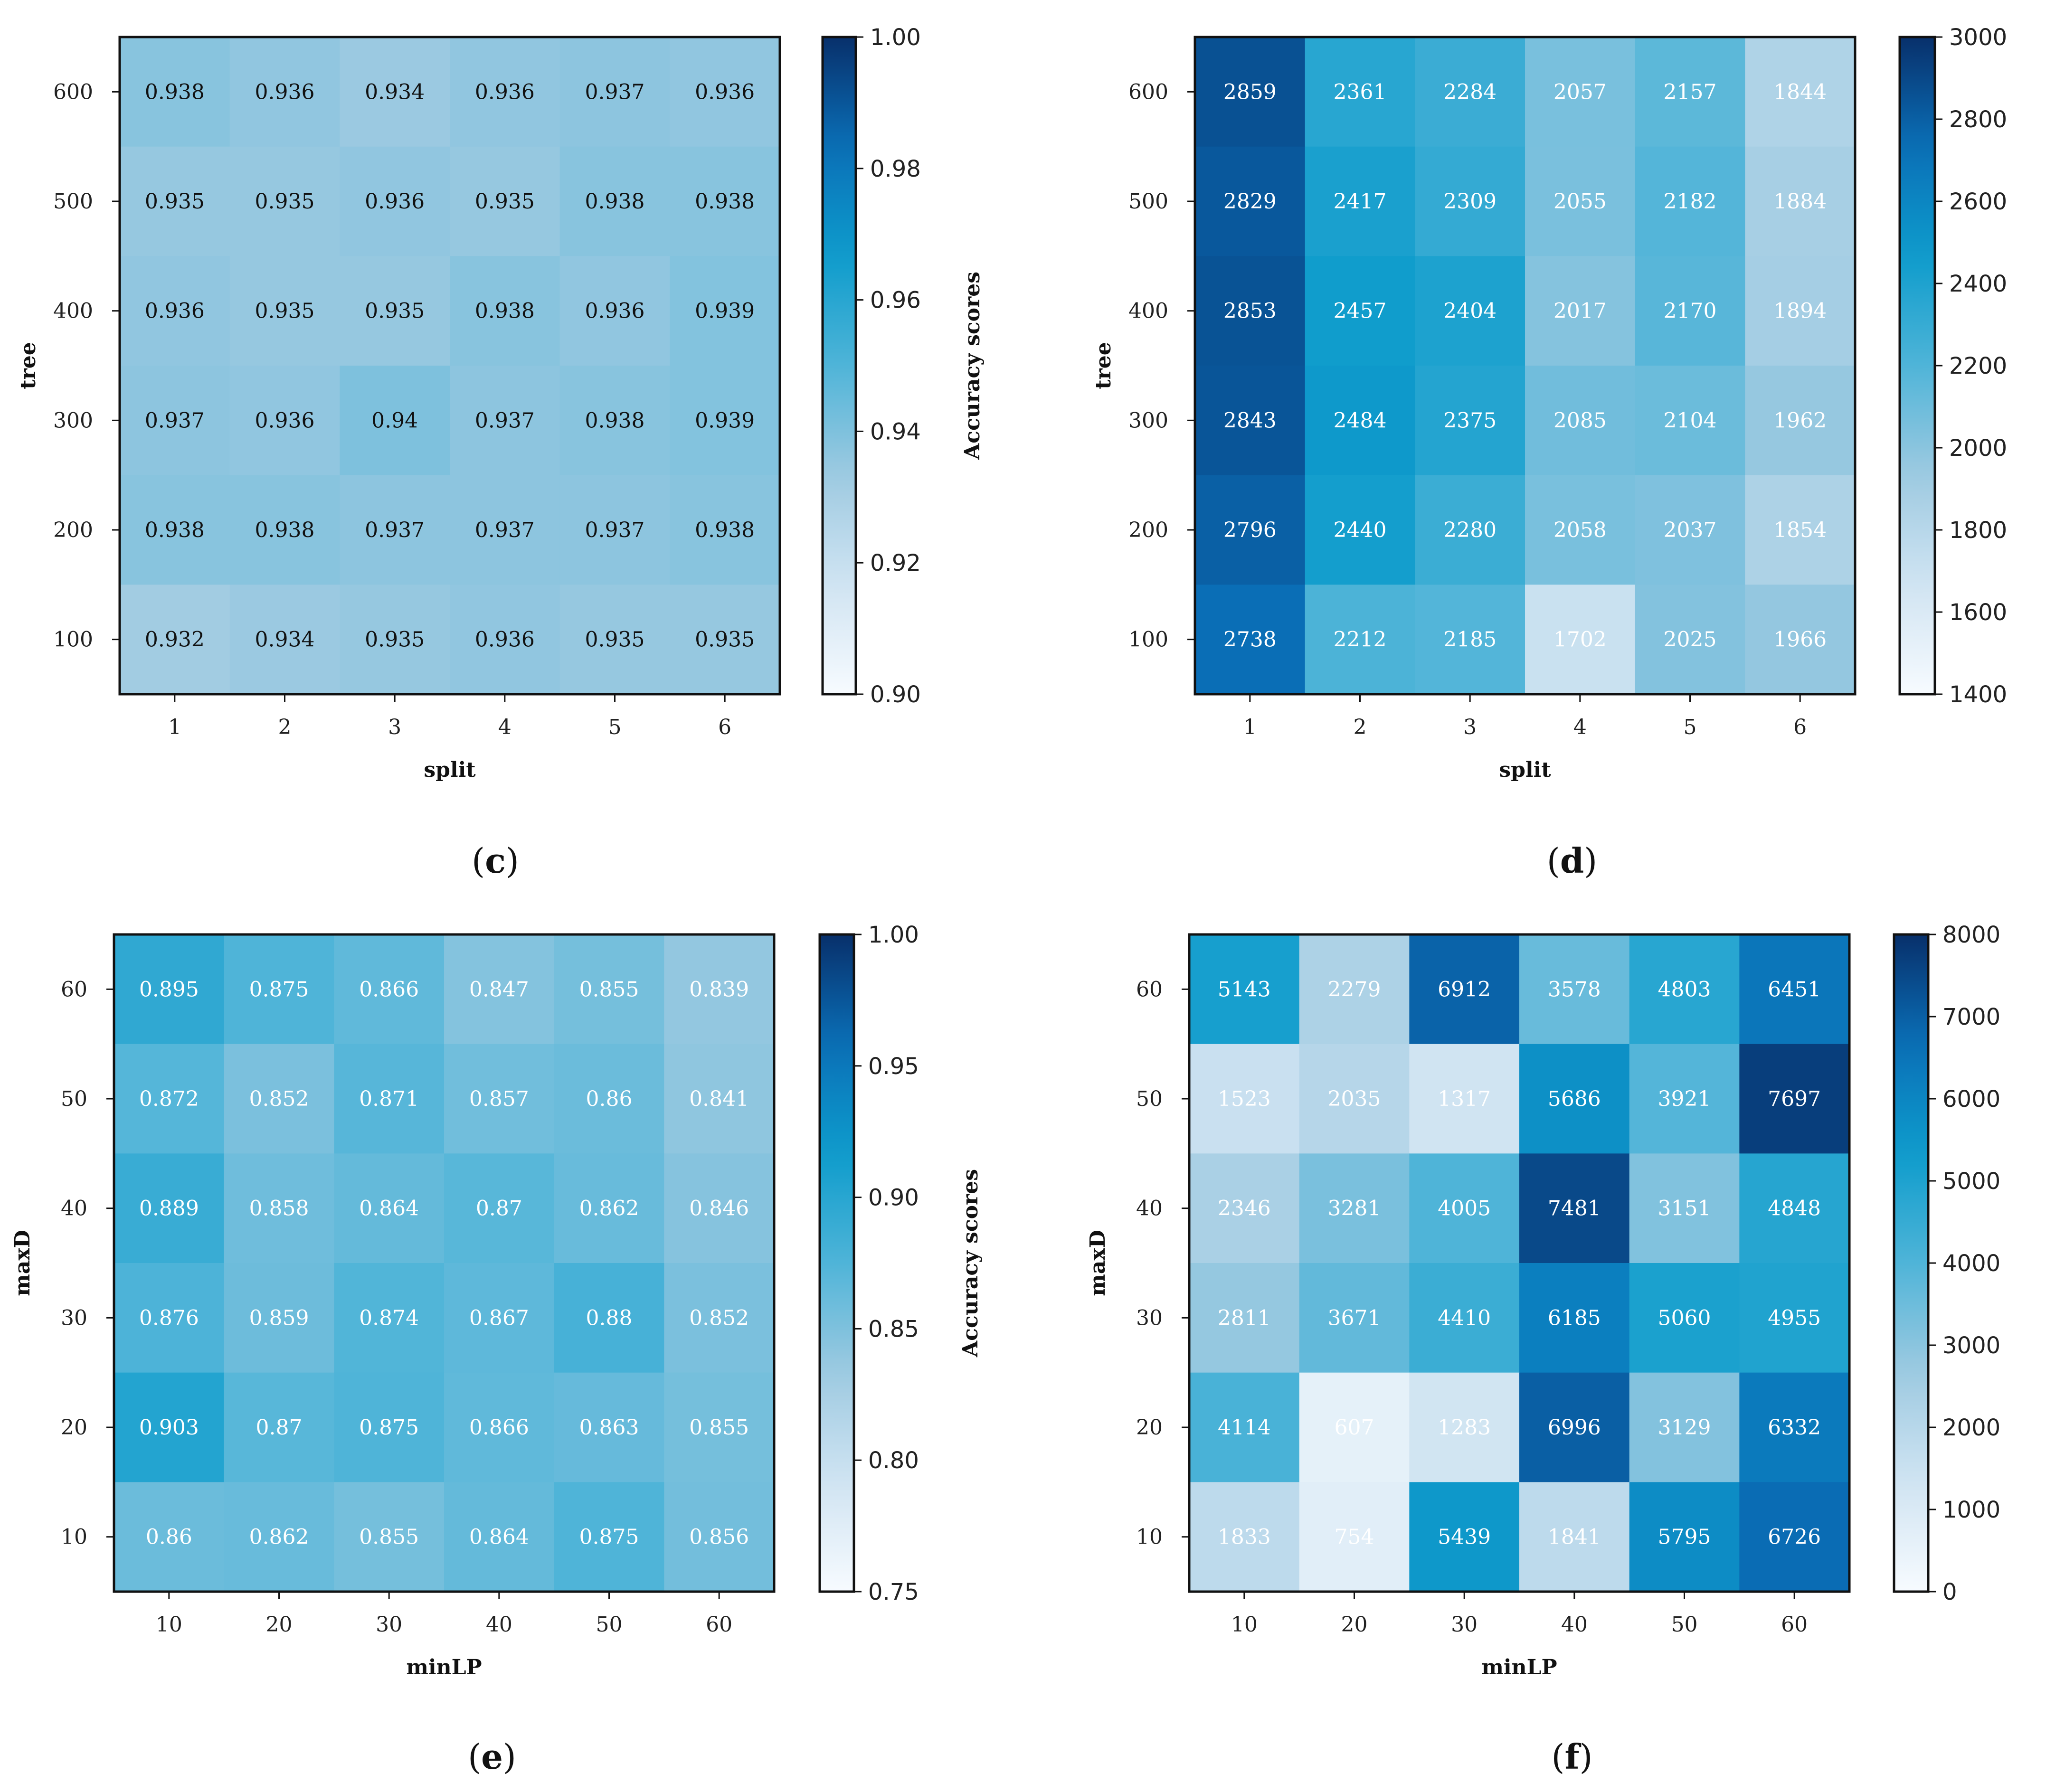 The height and width of the screenshot is (1792, 2065). I want to click on y-tick-label: 600, so click(1148, 92).